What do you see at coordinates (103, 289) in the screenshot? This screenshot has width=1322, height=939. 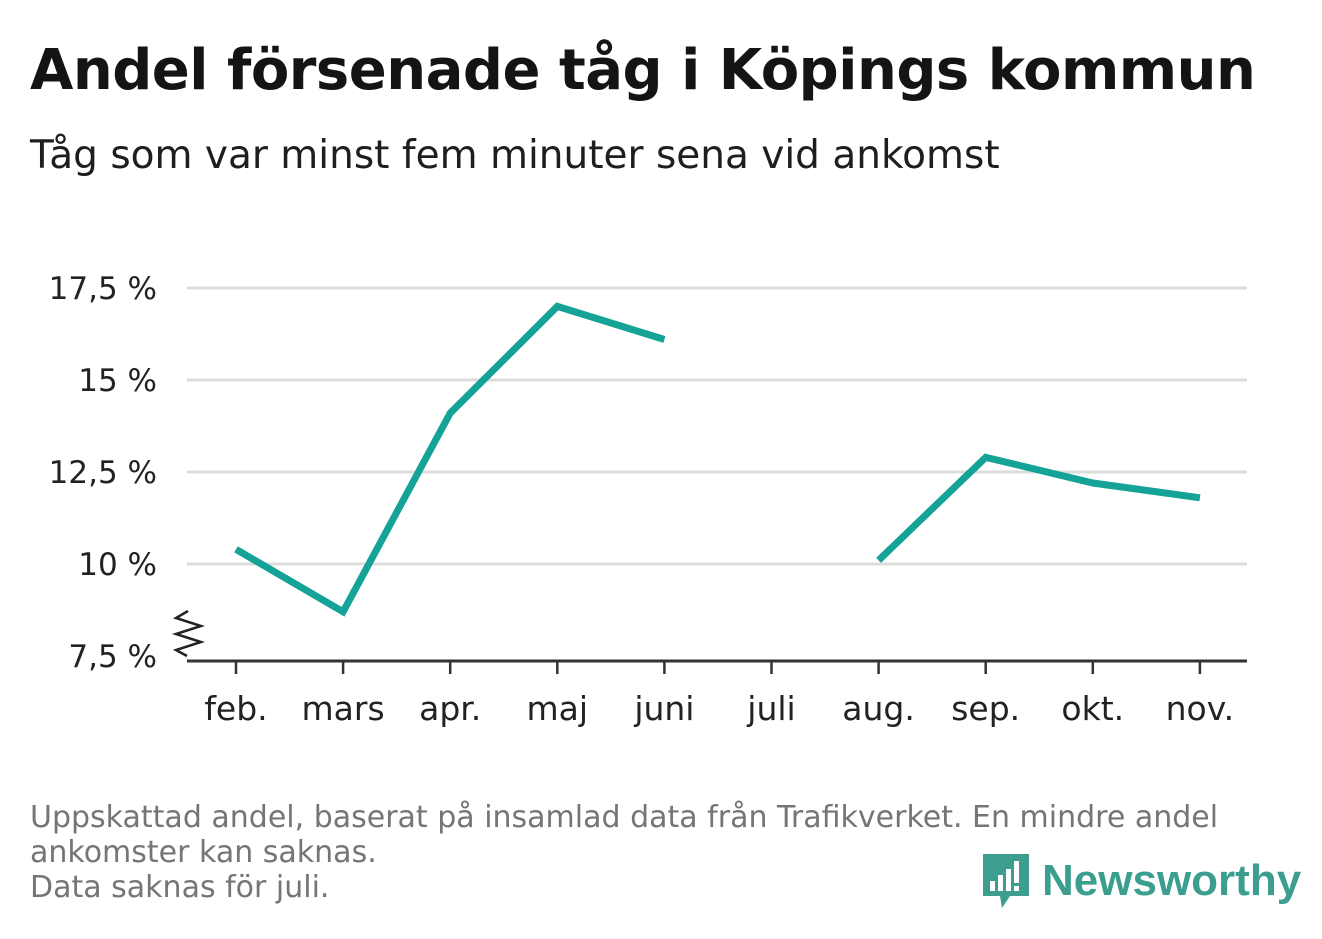 I see `y-tick-label: 17,5 %` at bounding box center [103, 289].